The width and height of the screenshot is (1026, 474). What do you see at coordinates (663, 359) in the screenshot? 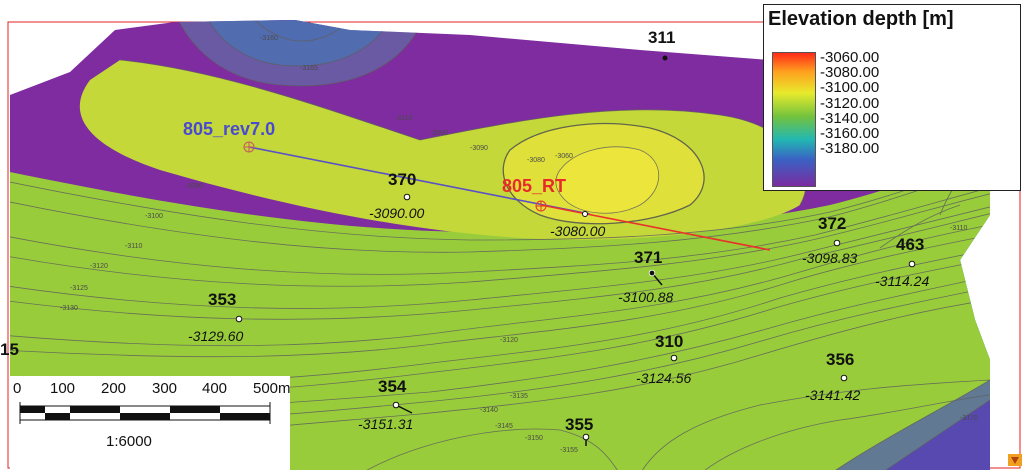
I see `well-310: 310 -3124.56` at bounding box center [663, 359].